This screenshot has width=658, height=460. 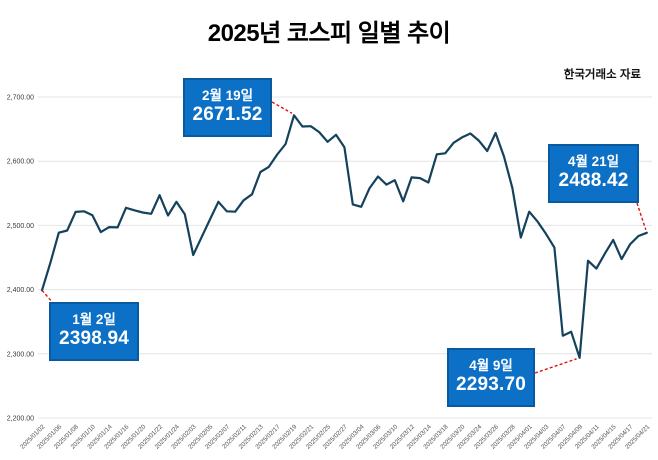 I want to click on annotation-feb-19: 2월 19일 2671.52, so click(x=227, y=107).